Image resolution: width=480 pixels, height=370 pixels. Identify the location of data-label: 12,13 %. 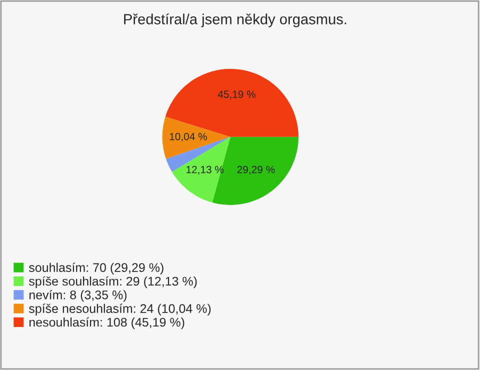
(205, 170).